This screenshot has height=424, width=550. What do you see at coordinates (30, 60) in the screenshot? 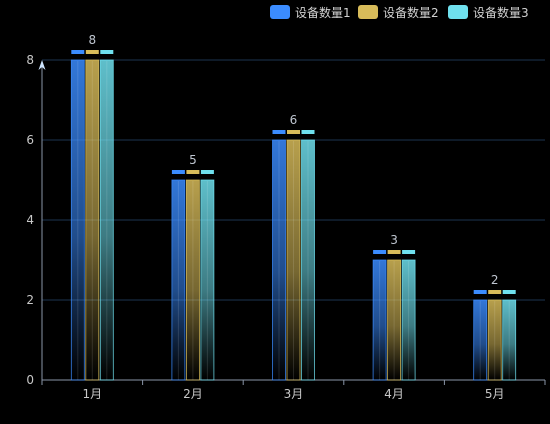
I see `y-tick-label: 8` at bounding box center [30, 60].